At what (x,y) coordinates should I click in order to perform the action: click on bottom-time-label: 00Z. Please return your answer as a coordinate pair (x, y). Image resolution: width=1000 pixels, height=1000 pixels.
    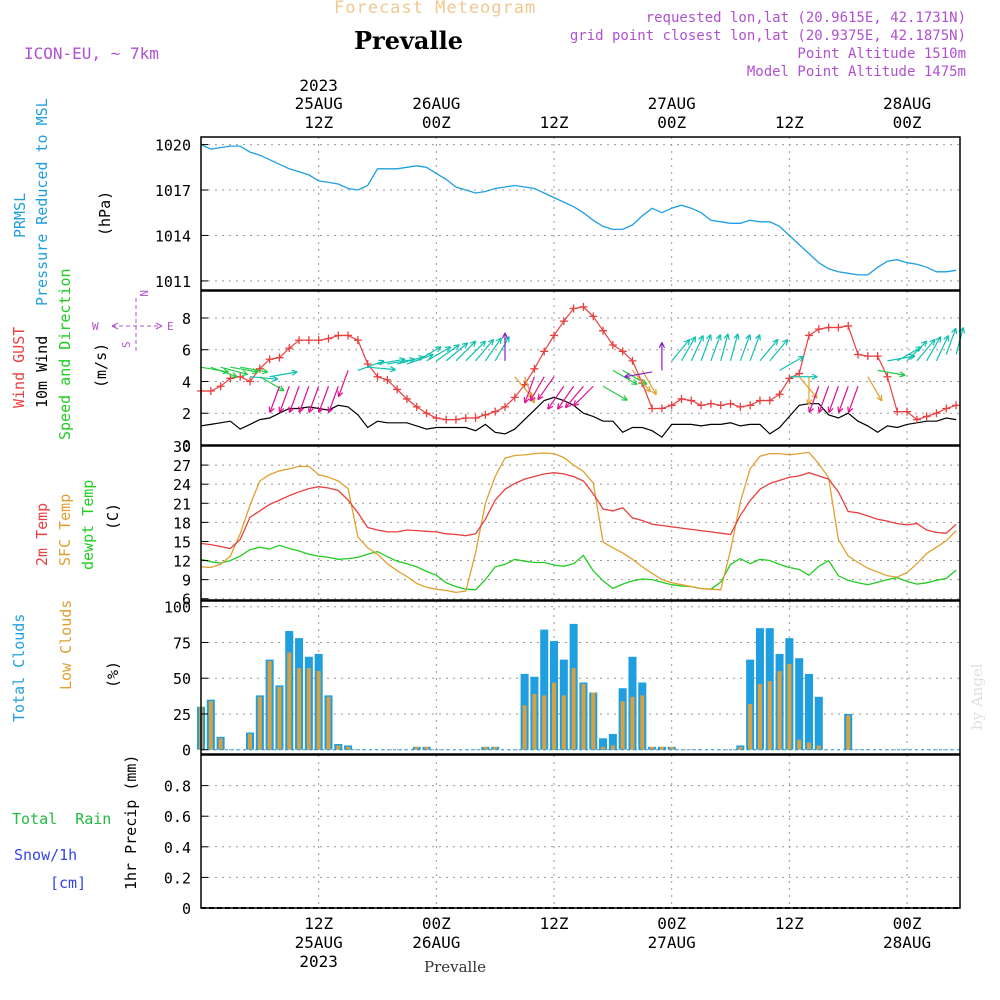
    Looking at the image, I should click on (436, 923).